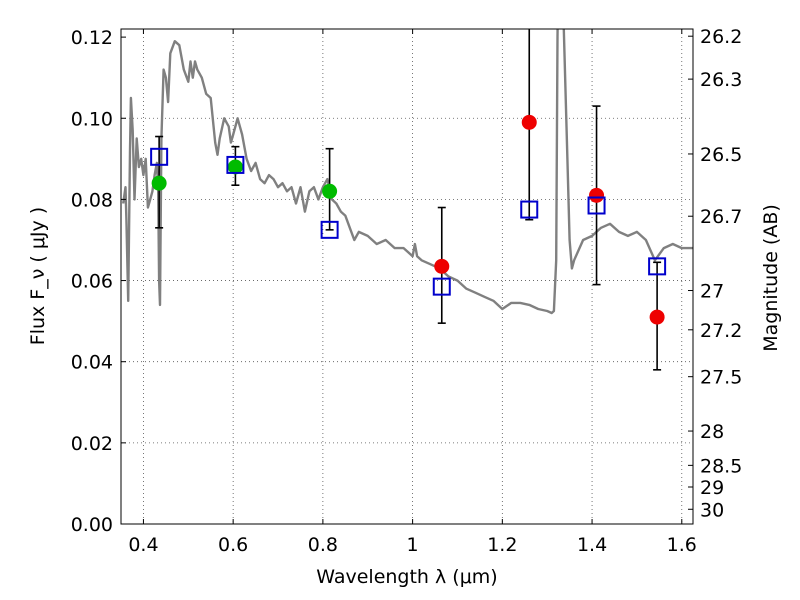 This screenshot has height=600, width=800. I want to click on x-tick-label: 0.8, so click(323, 545).